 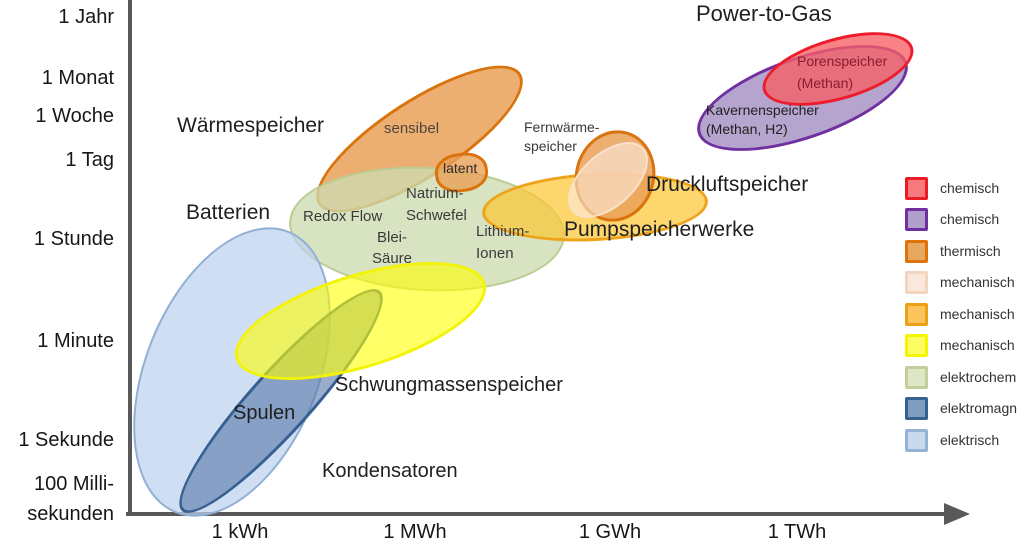 I want to click on legend-item-elektromagnetisch: elektromagn, so click(x=961, y=408).